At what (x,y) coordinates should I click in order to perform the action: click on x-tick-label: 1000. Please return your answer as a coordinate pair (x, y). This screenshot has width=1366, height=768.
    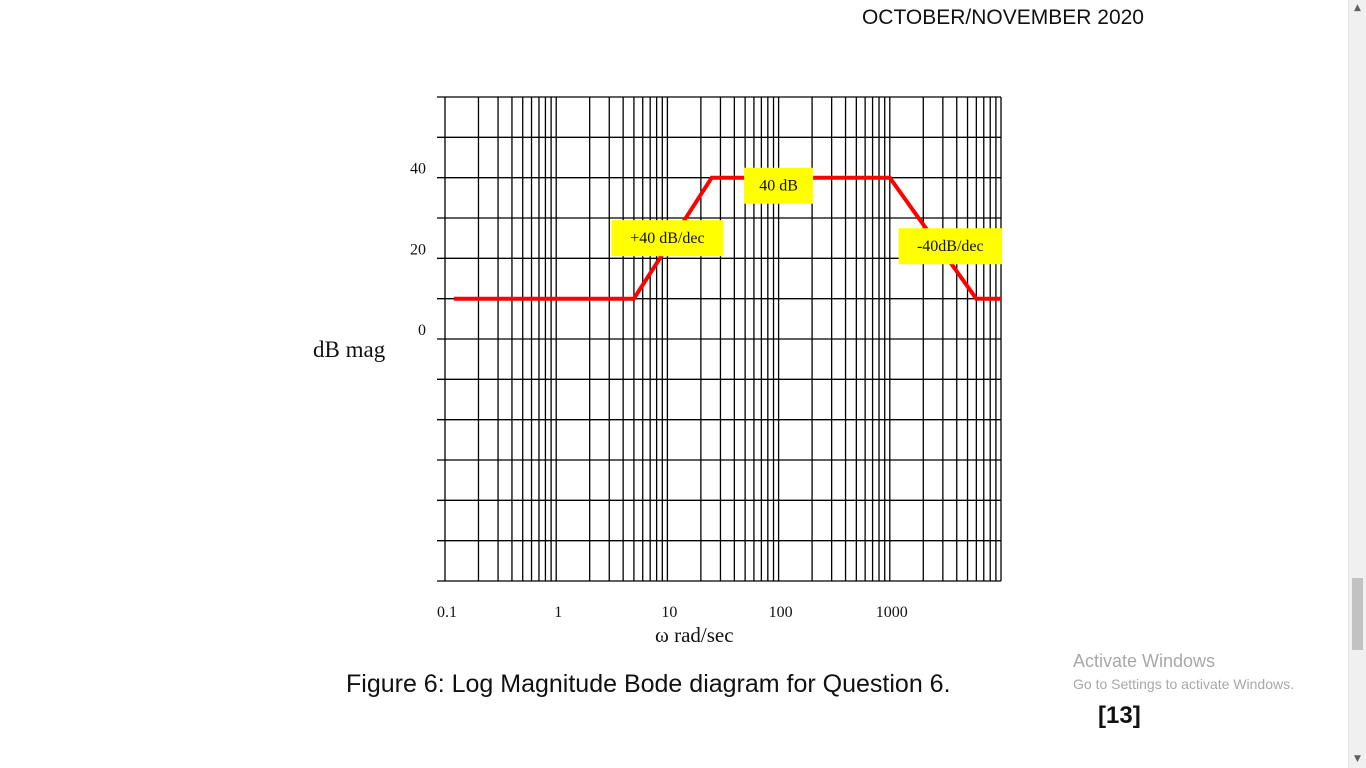
    Looking at the image, I should click on (892, 612).